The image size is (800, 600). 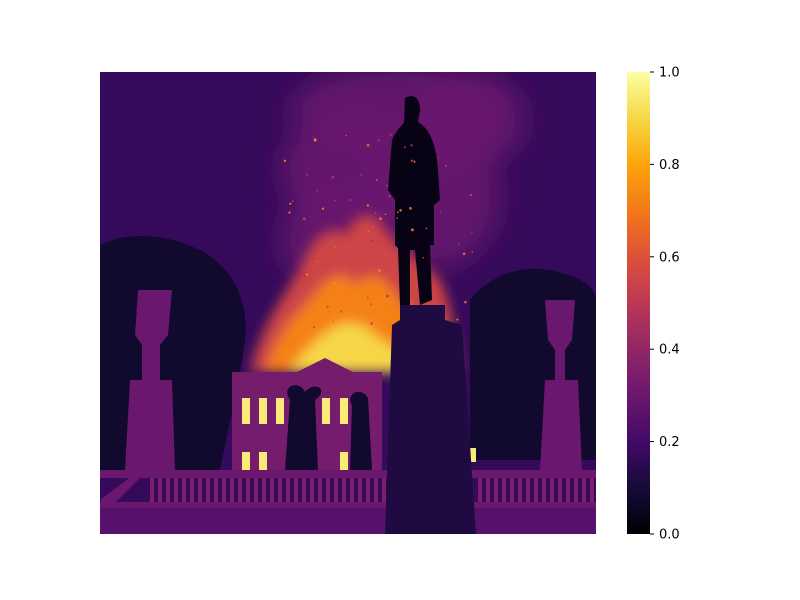 I want to click on colorbar-tick-label: 0.4, so click(x=669, y=350).